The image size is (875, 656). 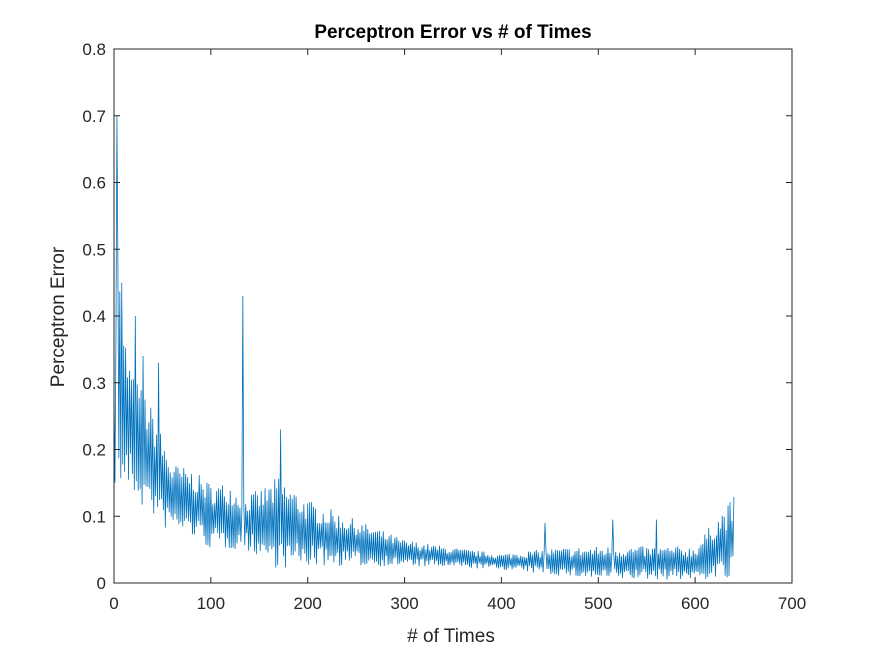 I want to click on x-tick-label: 200, so click(x=308, y=603).